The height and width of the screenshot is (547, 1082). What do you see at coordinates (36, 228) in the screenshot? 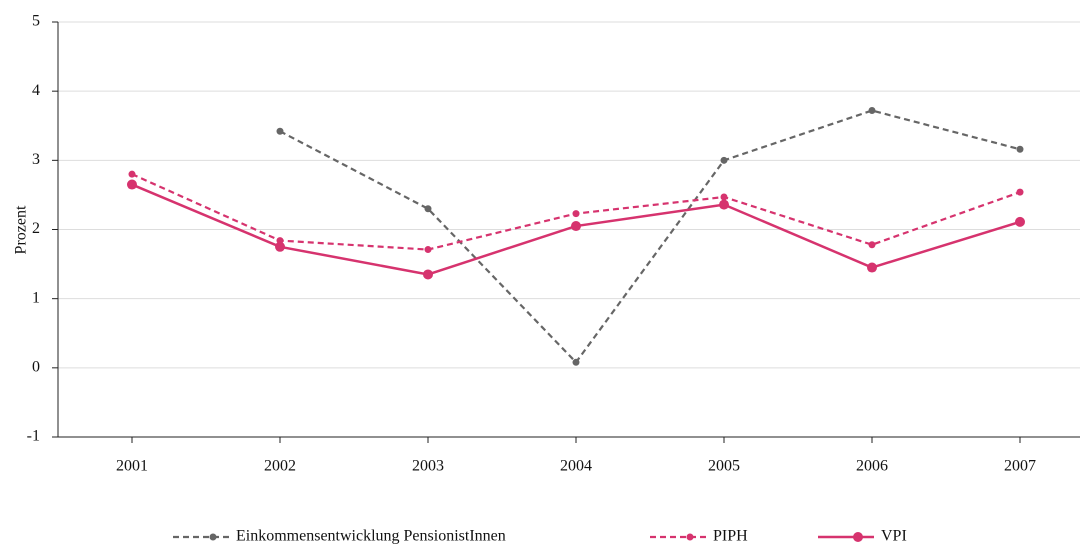
I see `y-tick-label: 2` at bounding box center [36, 228].